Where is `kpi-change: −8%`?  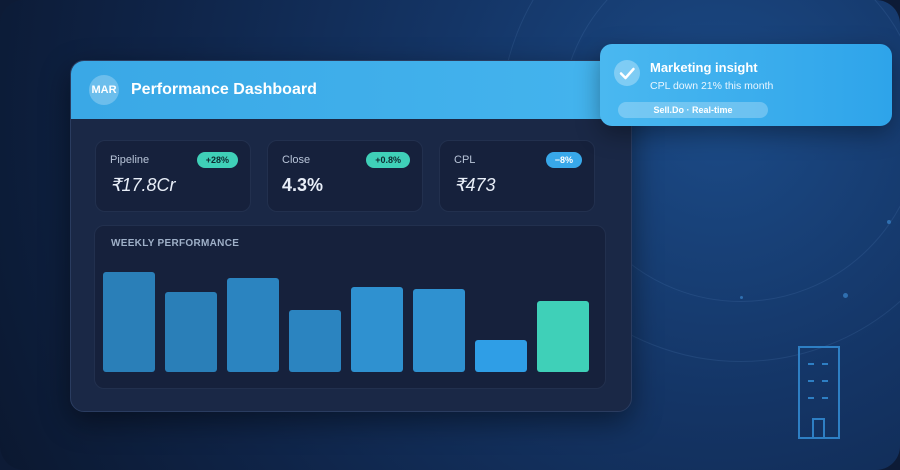 kpi-change: −8% is located at coordinates (563, 160).